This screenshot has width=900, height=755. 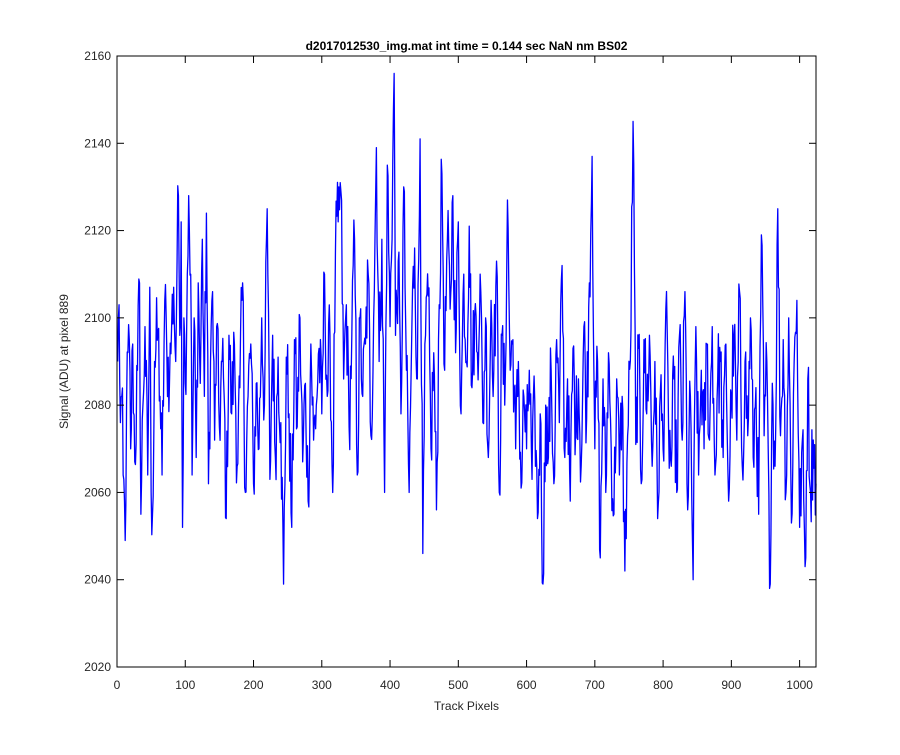 I want to click on y-tick-label: 2040, so click(x=97, y=580).